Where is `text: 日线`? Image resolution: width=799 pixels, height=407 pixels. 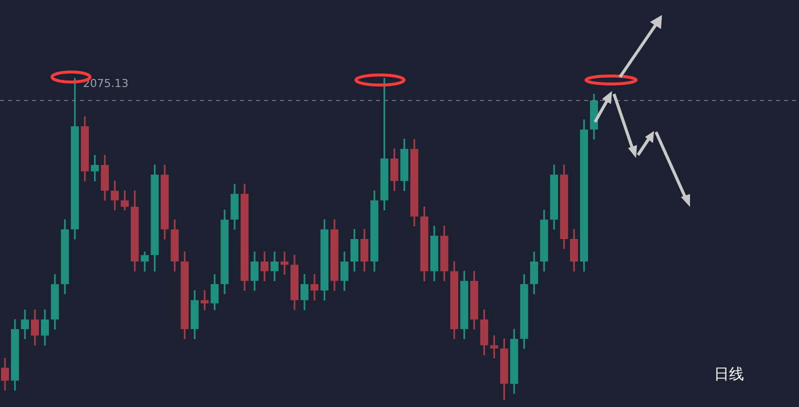 text: 日线 is located at coordinates (729, 374).